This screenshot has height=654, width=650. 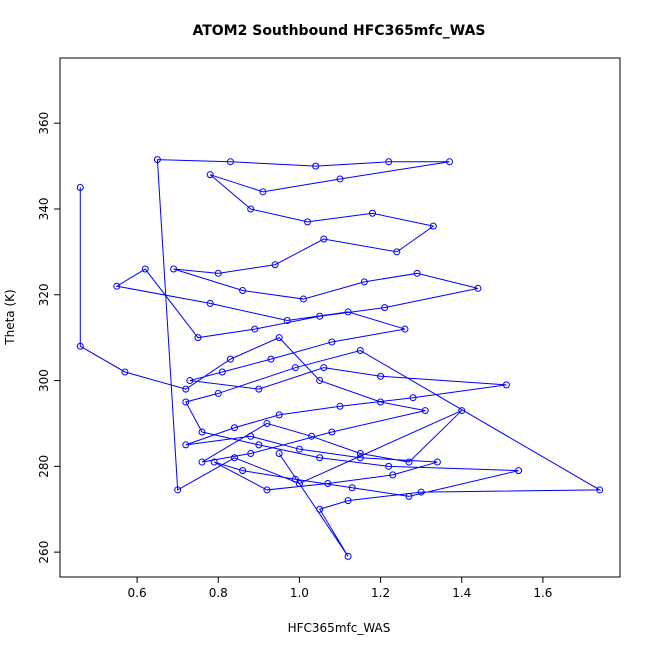 What do you see at coordinates (44, 380) in the screenshot?
I see `y-tick-label: 300` at bounding box center [44, 380].